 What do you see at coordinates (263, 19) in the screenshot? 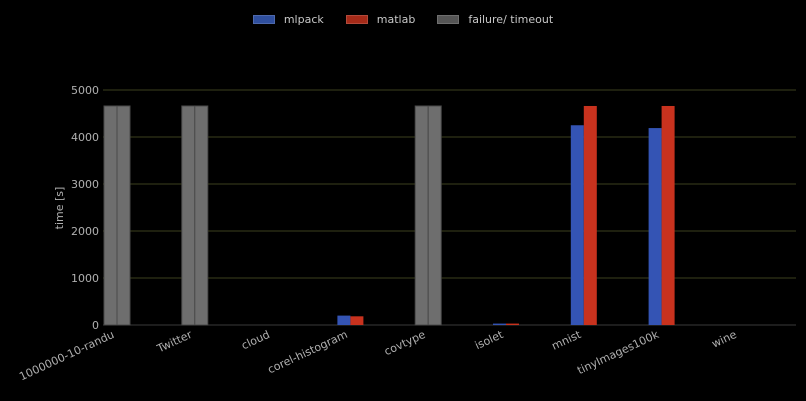
I see `legend-swatch-mlpack` at bounding box center [263, 19].